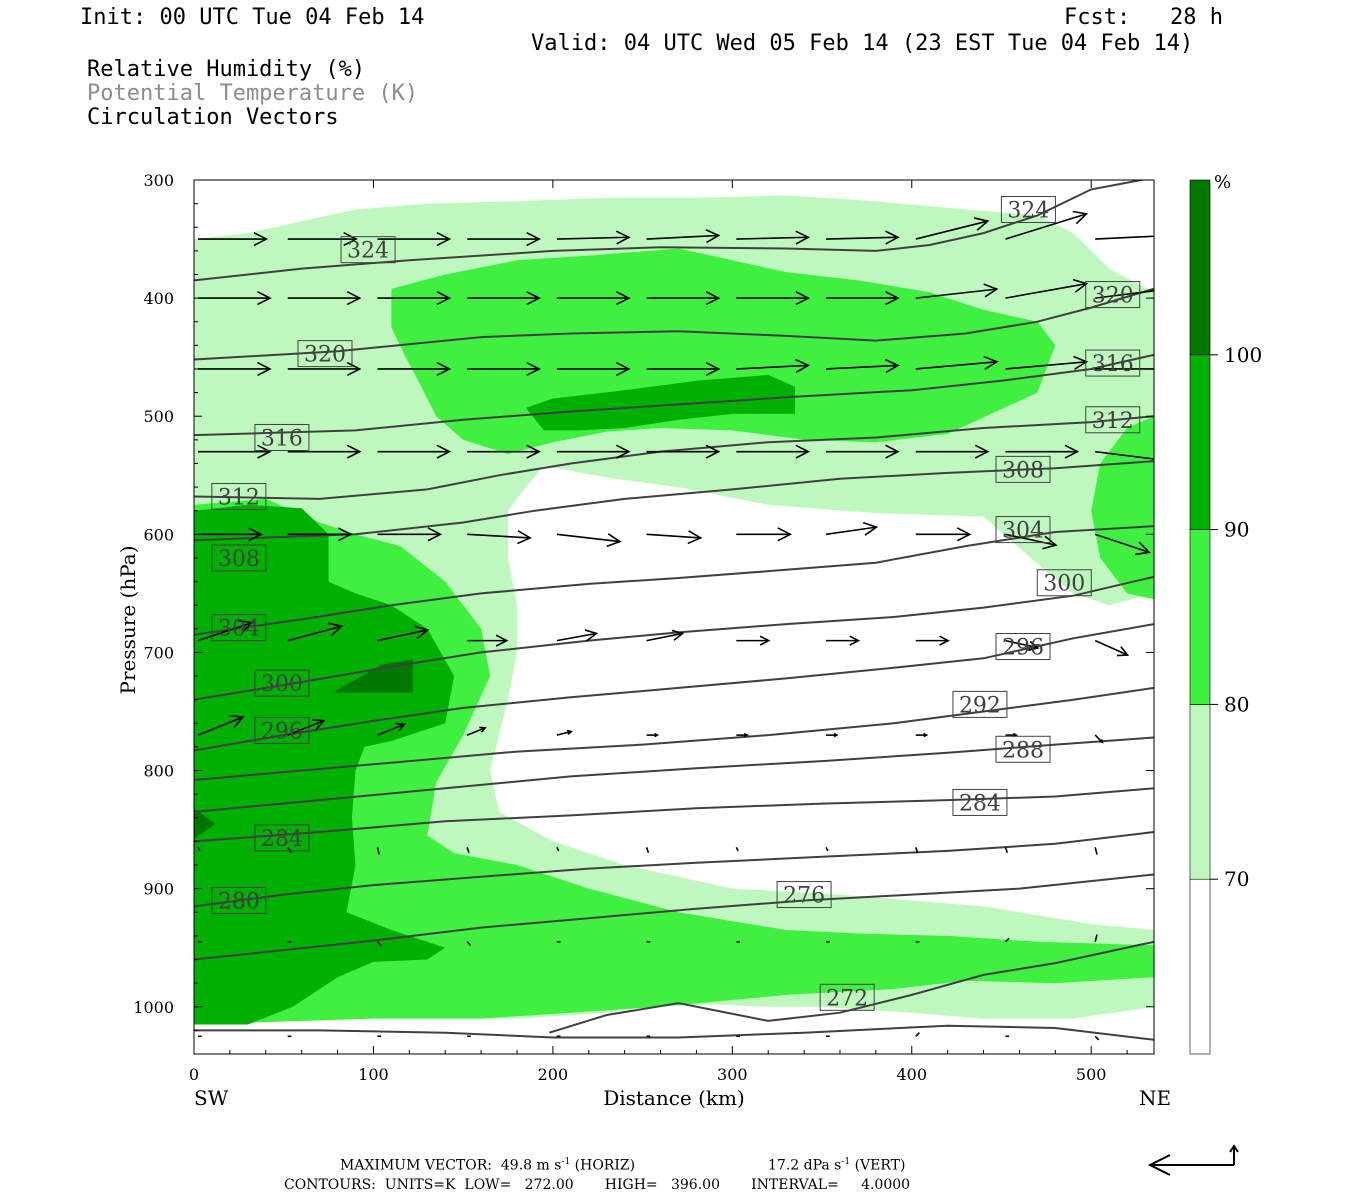  What do you see at coordinates (158, 534) in the screenshot?
I see `y-tick-label: 600` at bounding box center [158, 534].